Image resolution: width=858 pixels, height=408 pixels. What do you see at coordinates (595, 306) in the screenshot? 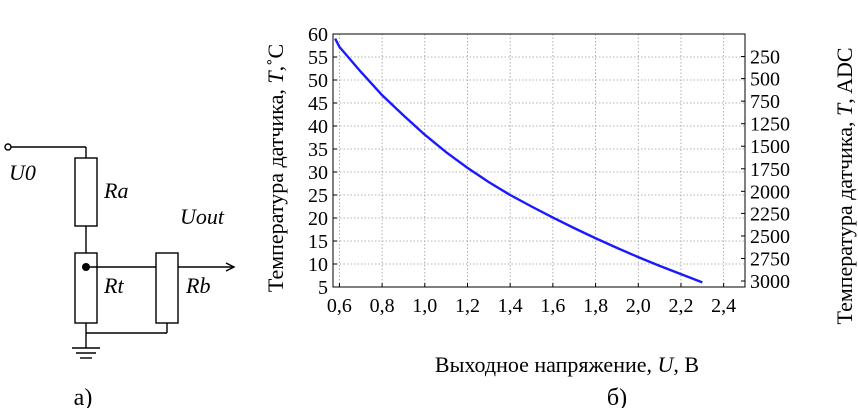
I see `x-tick-label: 1,8` at bounding box center [595, 306].